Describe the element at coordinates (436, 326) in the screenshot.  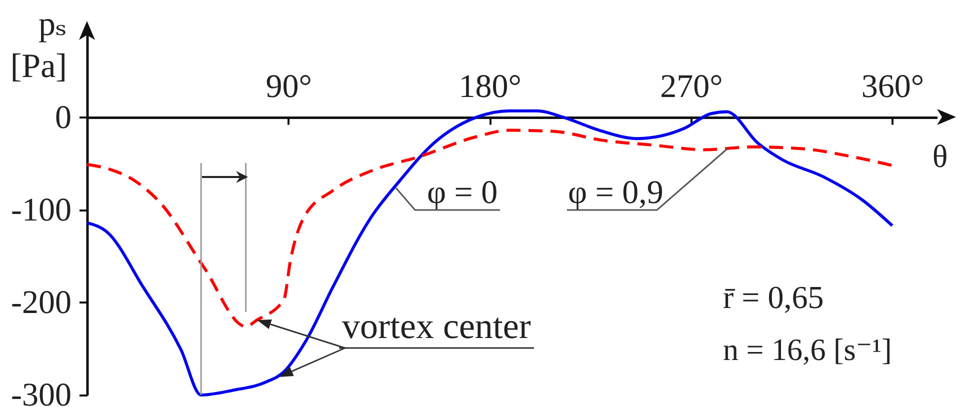
I see `annotation: vortex center` at that location.